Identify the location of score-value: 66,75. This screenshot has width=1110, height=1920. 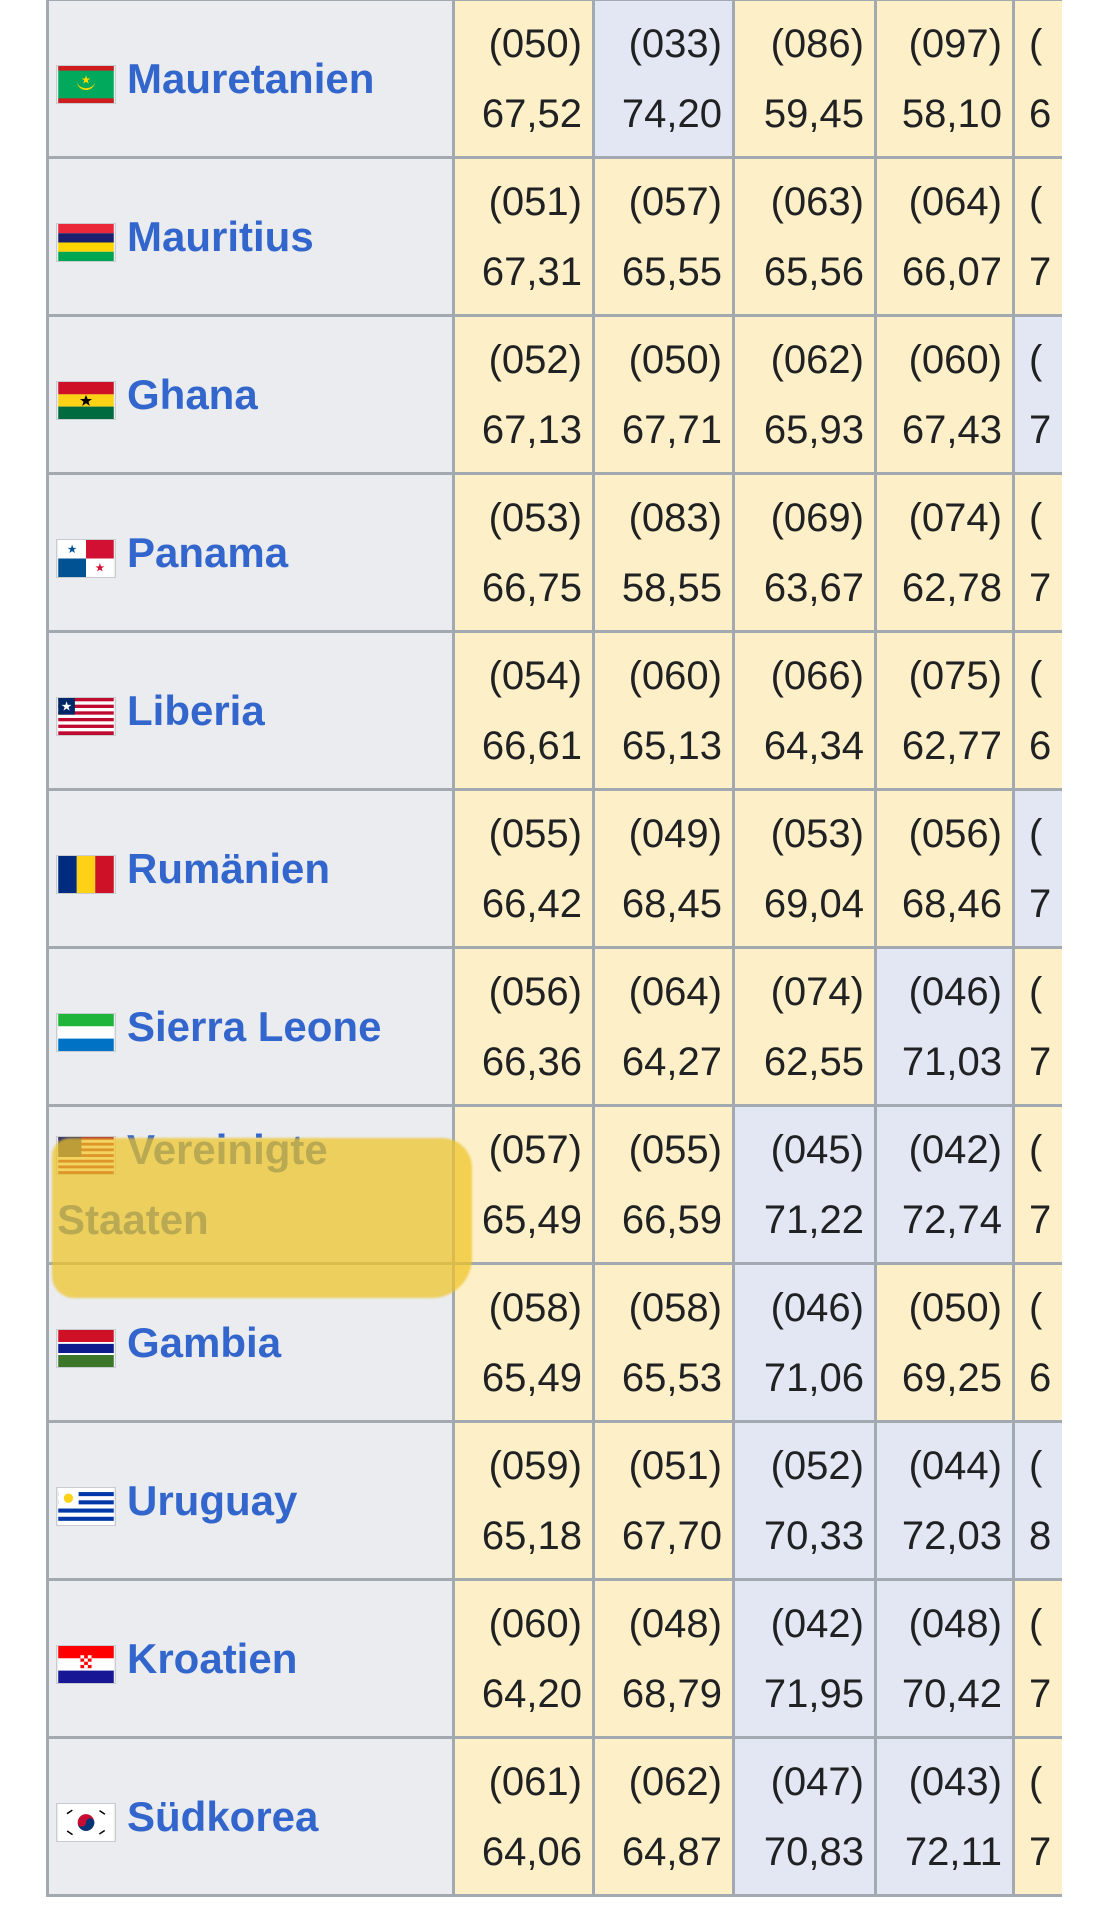
(531, 587).